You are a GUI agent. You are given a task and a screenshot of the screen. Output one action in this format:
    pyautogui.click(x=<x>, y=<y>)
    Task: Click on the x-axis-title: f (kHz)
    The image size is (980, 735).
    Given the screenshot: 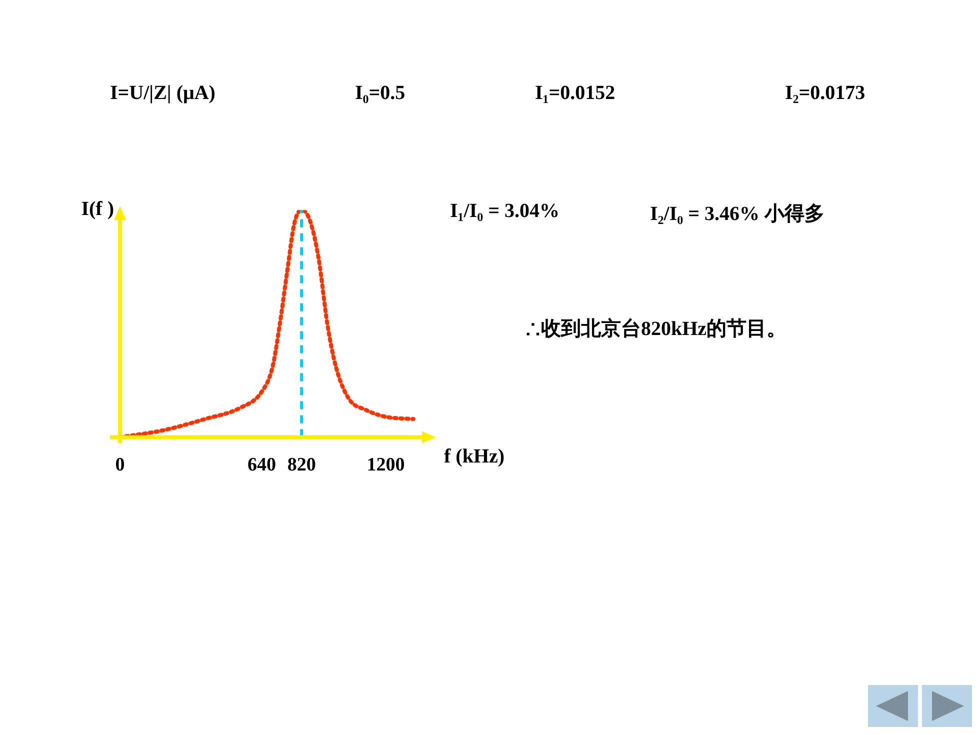 What is the action you would take?
    pyautogui.click(x=474, y=456)
    